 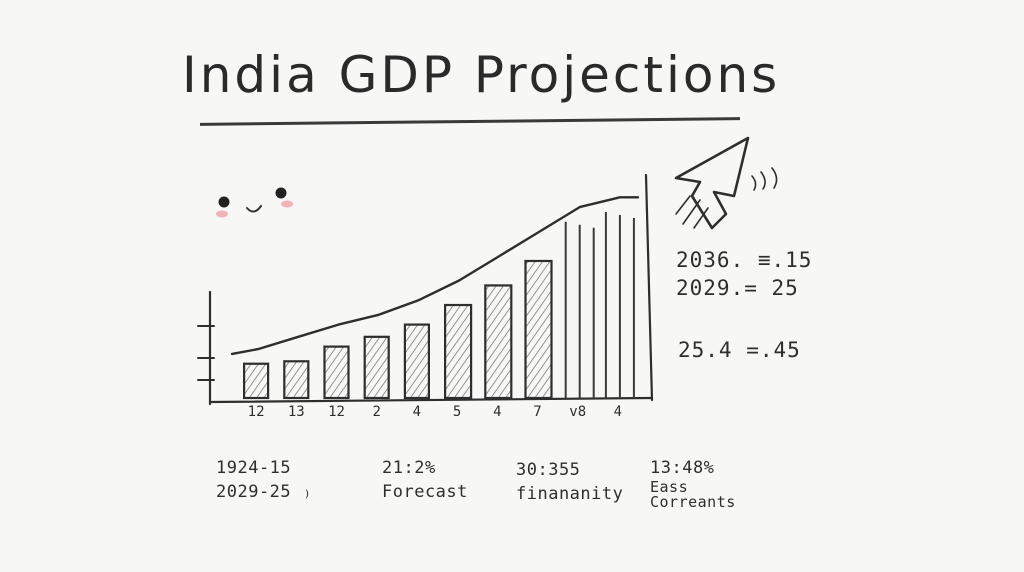 I want to click on note-2: 2029.= 25, so click(x=737, y=288).